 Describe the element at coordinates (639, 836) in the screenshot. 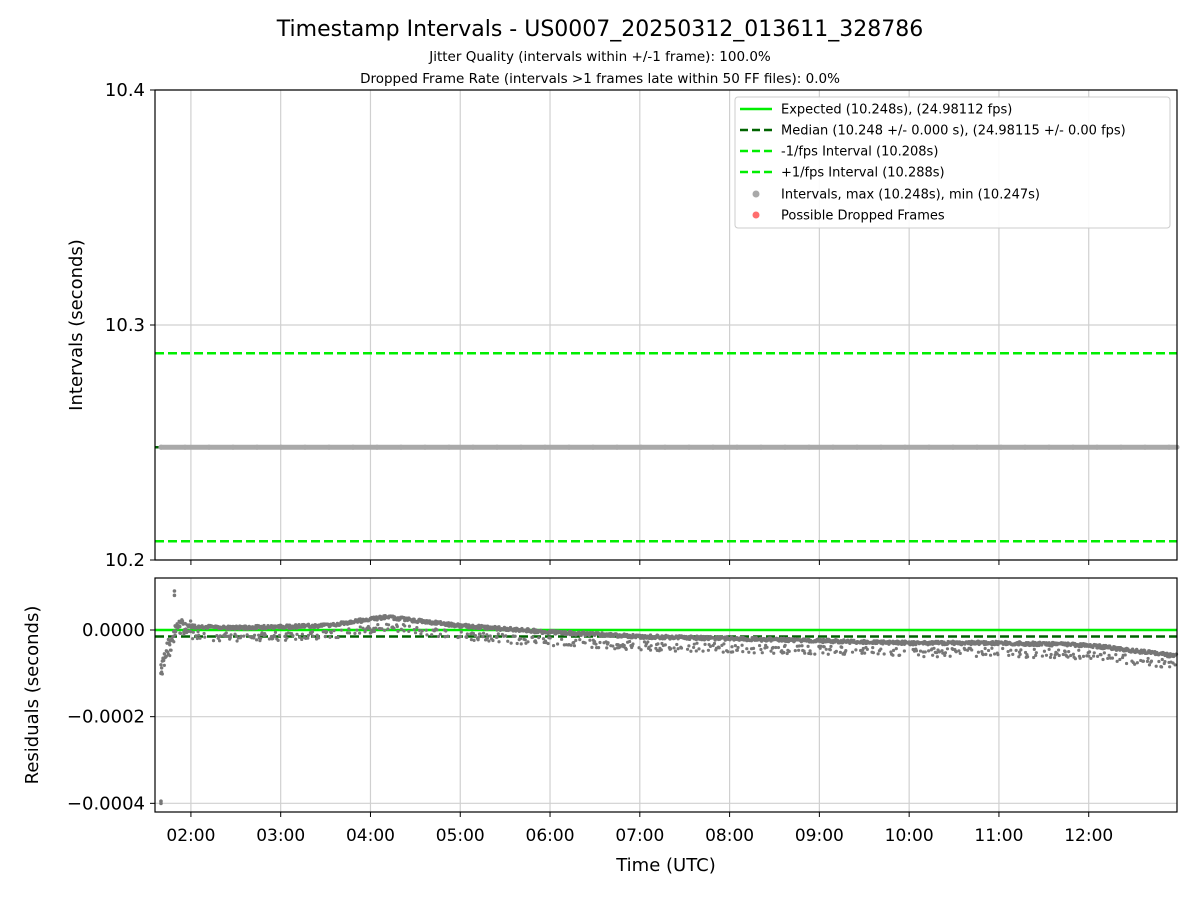

I see `x-tick-label: 07:00` at that location.